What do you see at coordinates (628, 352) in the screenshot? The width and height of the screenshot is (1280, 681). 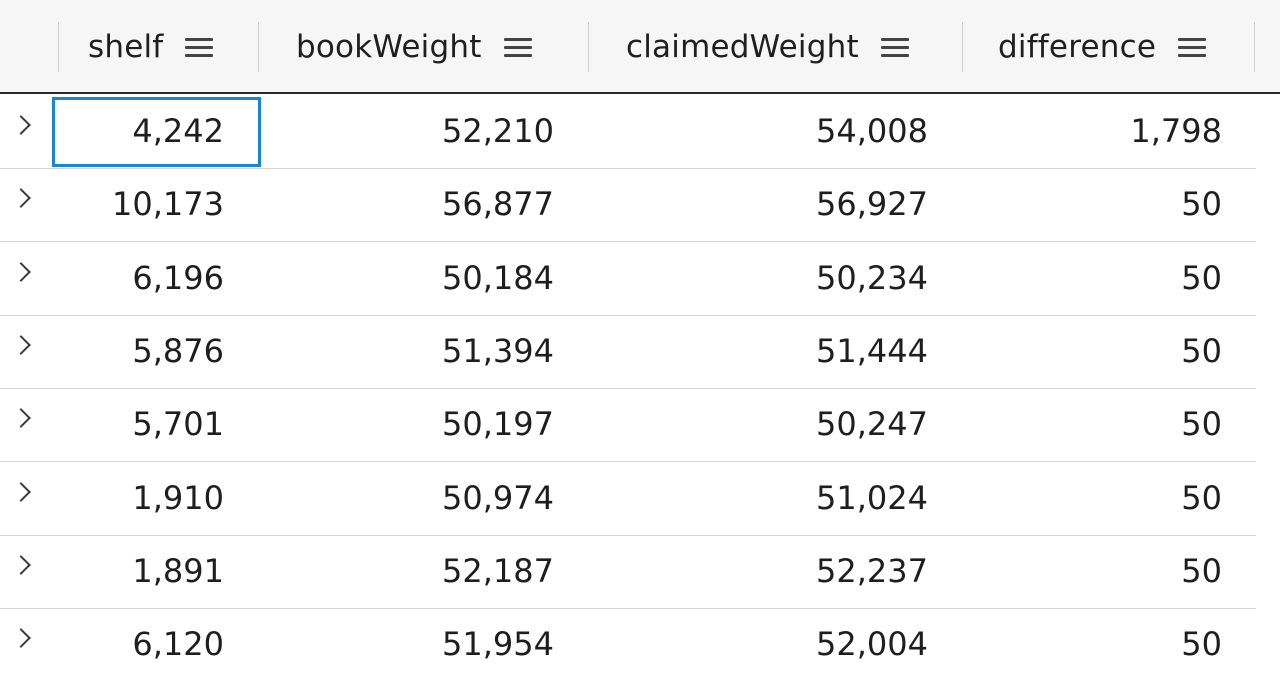 I see `table-row: 5,876 51,394 51,444 50` at bounding box center [628, 352].